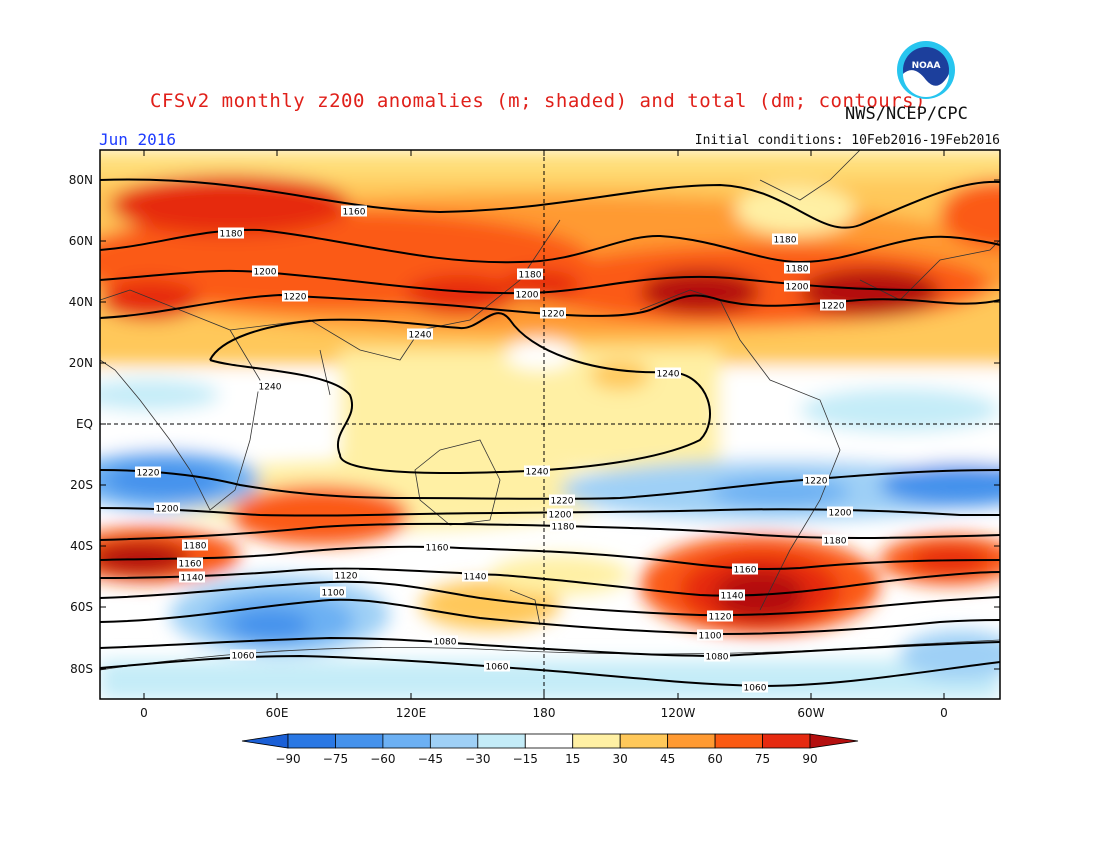  I want to click on lat-tick-label: EQ, so click(84, 424).